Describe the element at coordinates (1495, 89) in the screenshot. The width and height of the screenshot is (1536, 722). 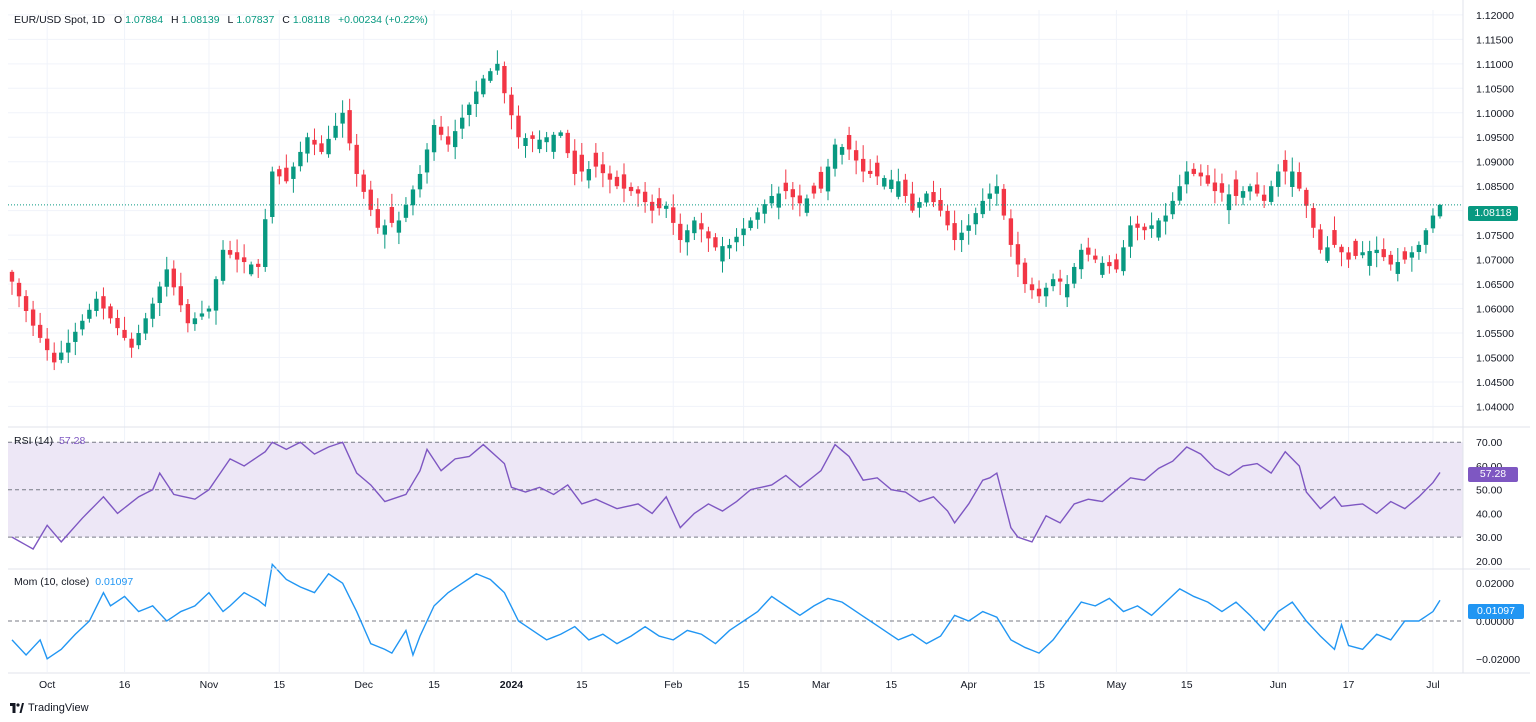
I see `price-tick-label: 1.10500` at that location.